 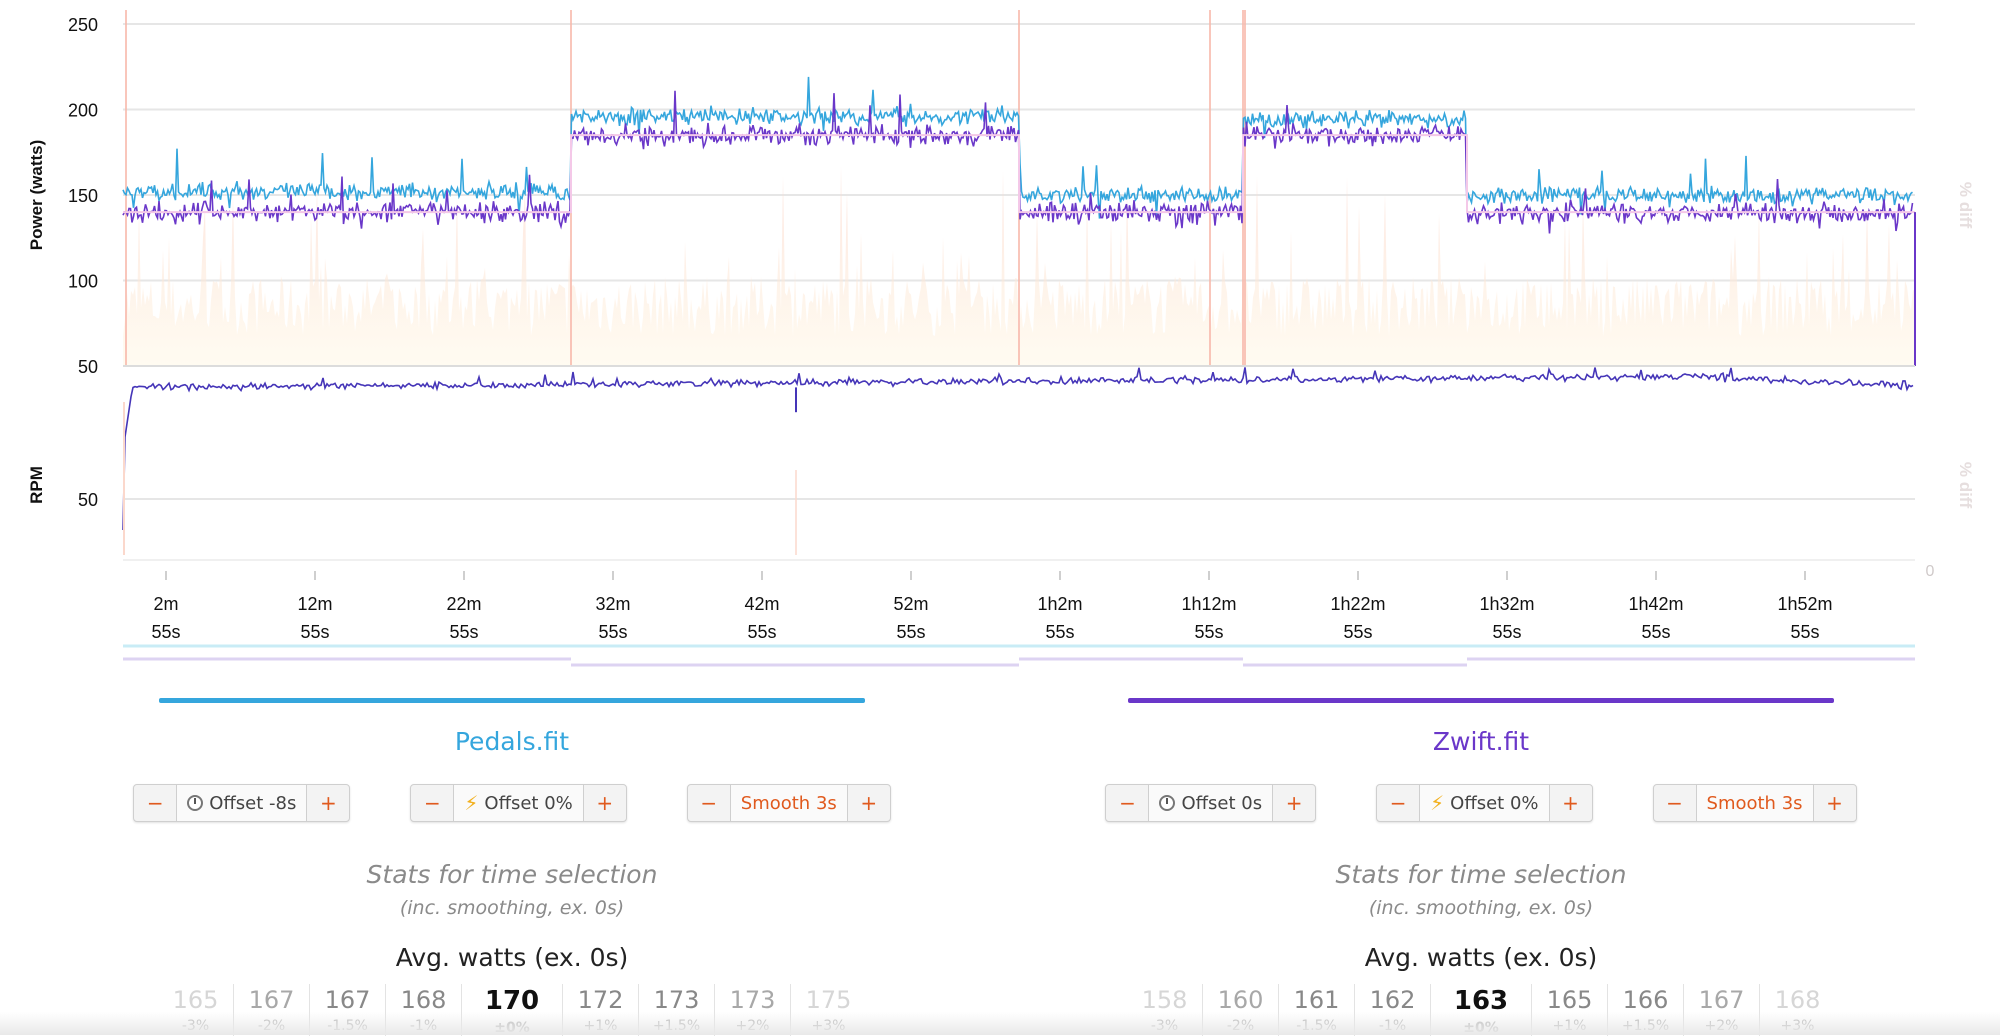 I want to click on pedals-power-offset-value: Offset 0%, so click(x=528, y=803).